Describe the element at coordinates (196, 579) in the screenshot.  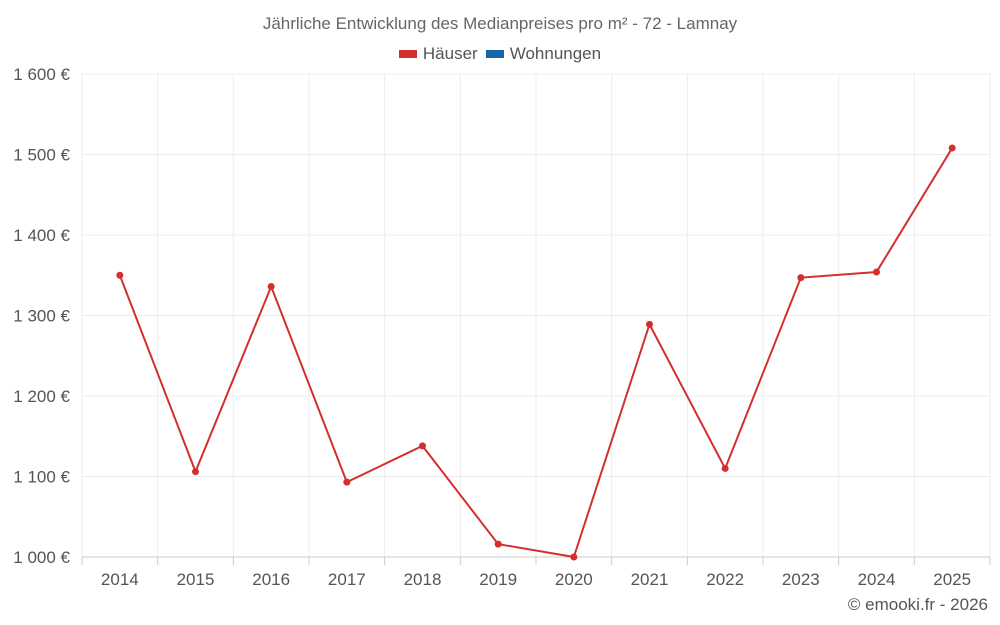
I see `x-tick-label: 2015` at that location.